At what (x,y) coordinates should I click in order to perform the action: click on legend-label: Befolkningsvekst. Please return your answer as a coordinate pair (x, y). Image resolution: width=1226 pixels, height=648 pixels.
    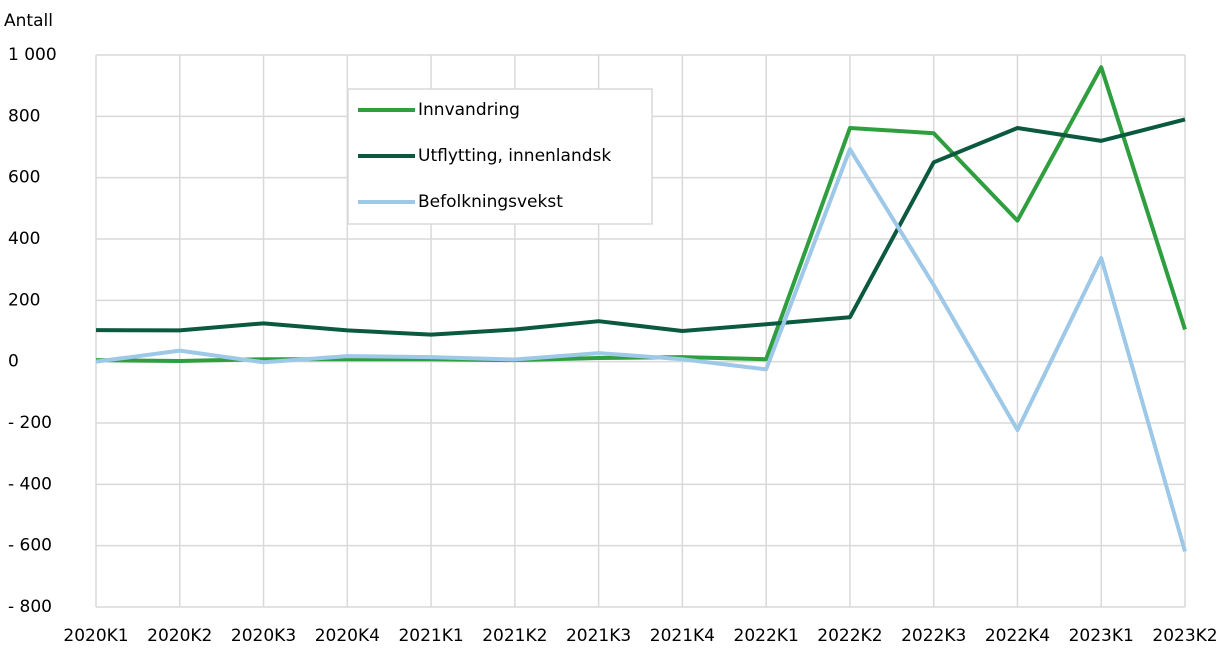
    Looking at the image, I should click on (490, 202).